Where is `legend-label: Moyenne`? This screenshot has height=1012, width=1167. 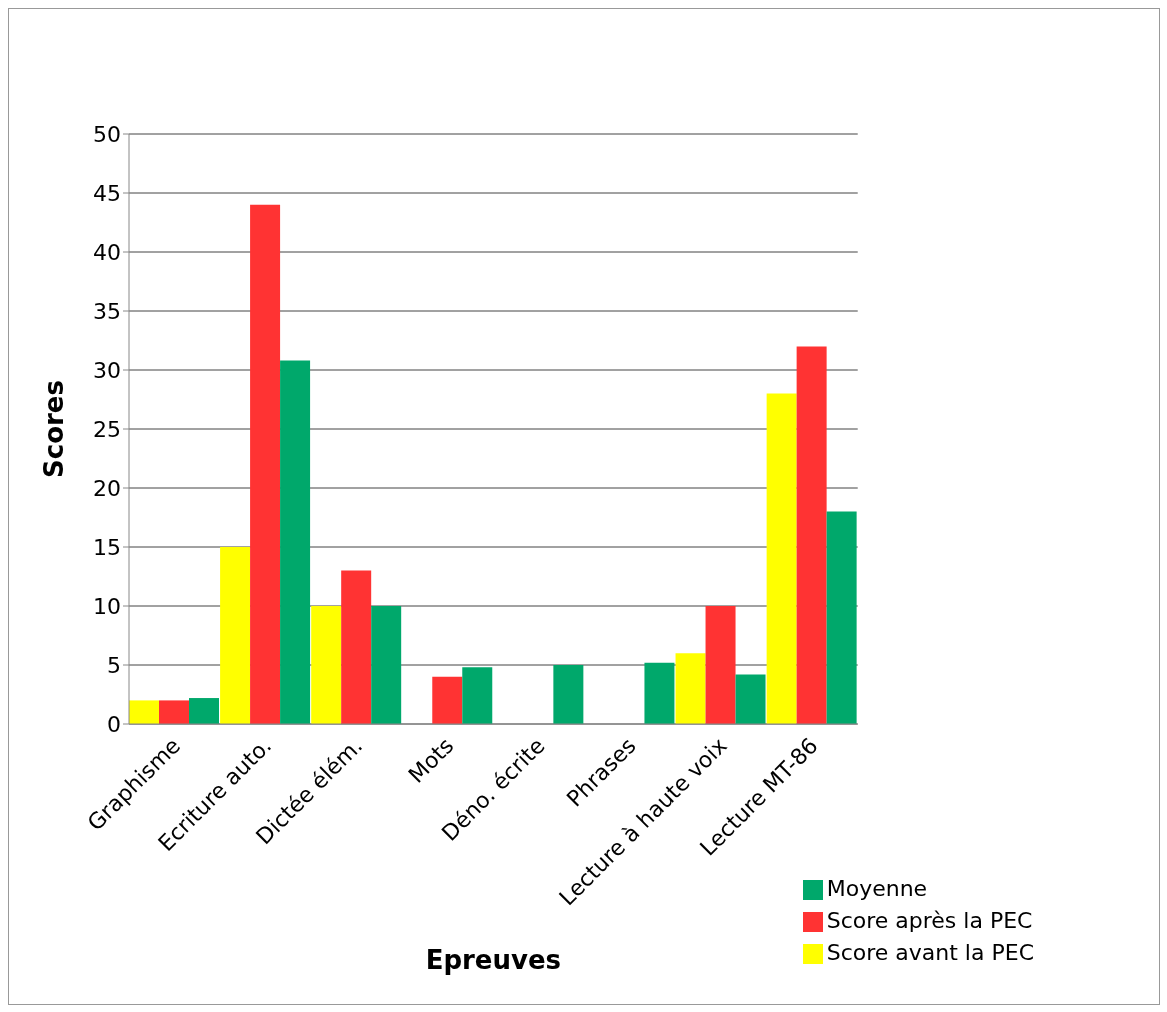
legend-label: Moyenne is located at coordinates (877, 888).